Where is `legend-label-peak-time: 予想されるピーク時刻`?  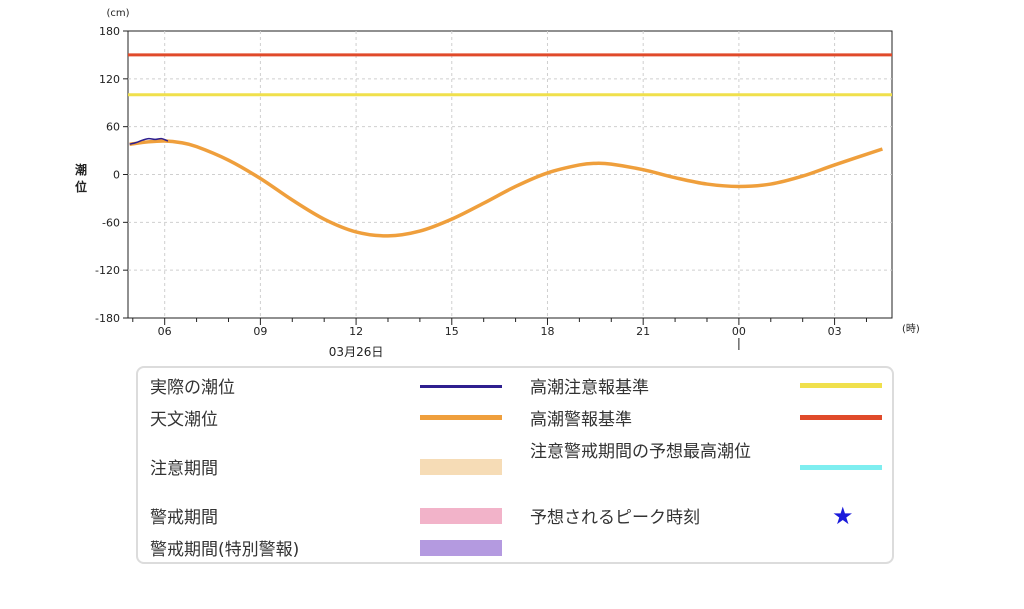 legend-label-peak-time: 予想されるピーク時刻 is located at coordinates (615, 518).